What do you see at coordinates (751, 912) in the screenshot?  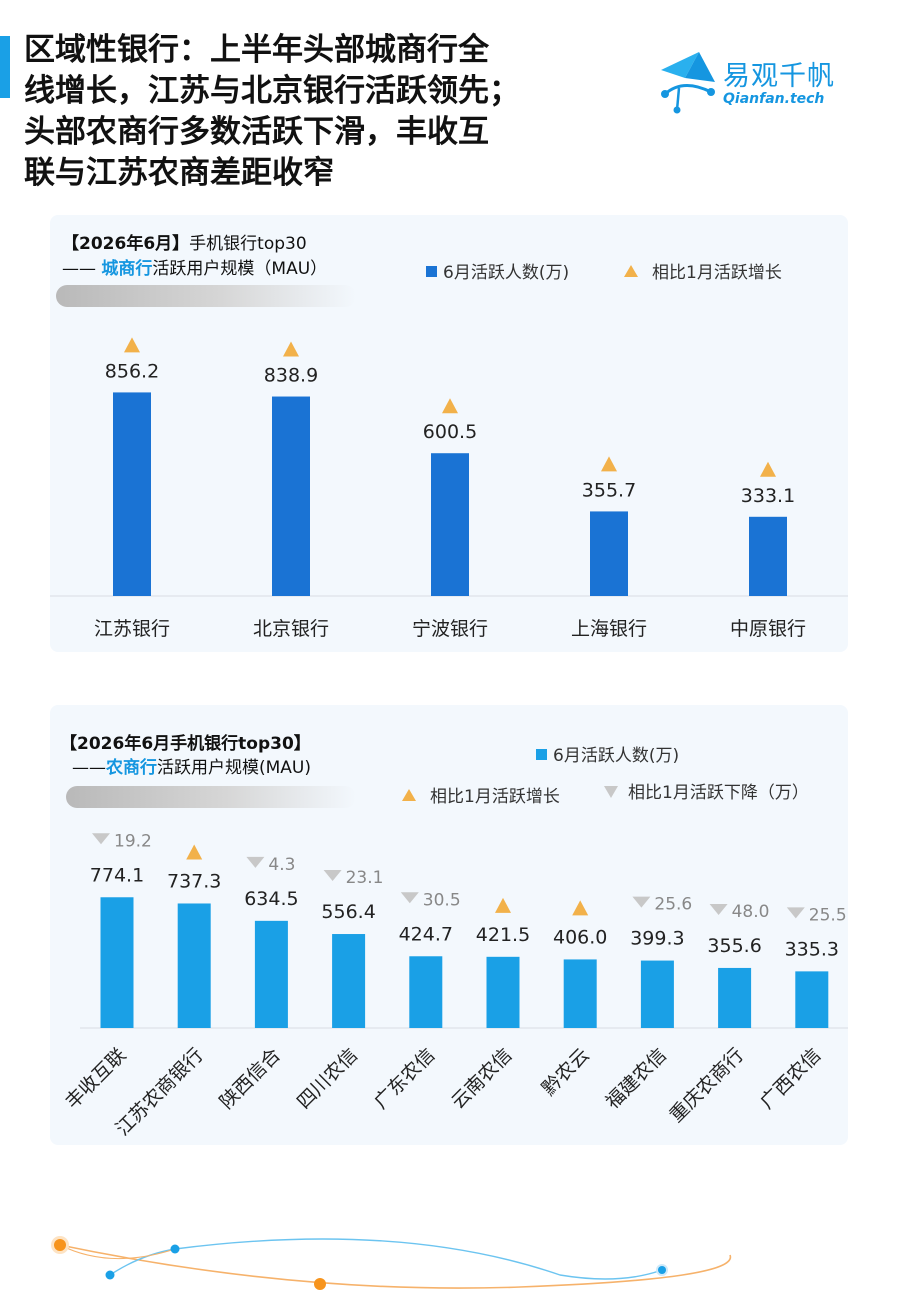 I see `chart2-decrease-label: 48.0` at bounding box center [751, 912].